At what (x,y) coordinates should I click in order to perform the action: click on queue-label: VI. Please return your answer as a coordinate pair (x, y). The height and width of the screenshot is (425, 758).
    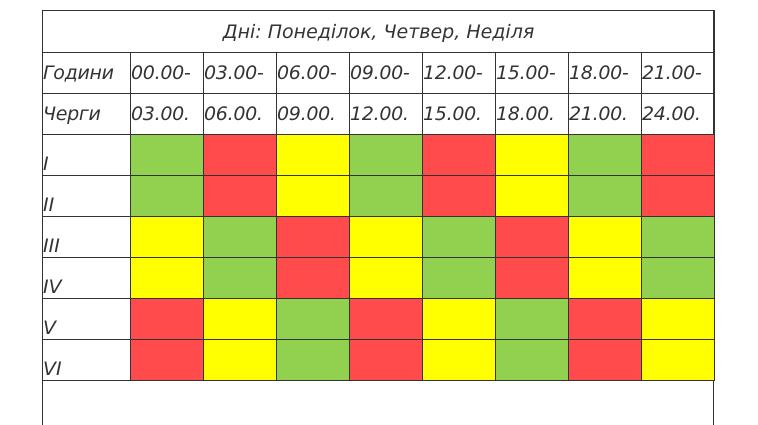
    Looking at the image, I should click on (86, 360).